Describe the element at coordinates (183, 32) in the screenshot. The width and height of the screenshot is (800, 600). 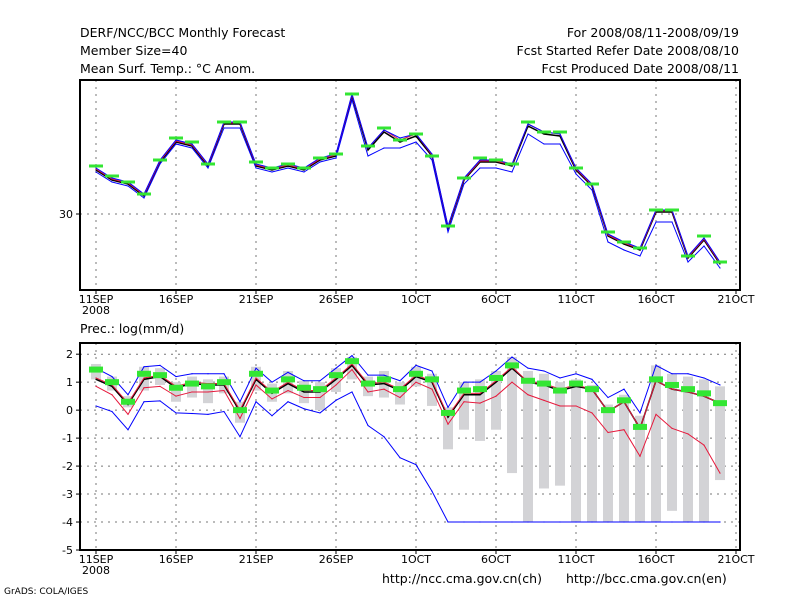
I see `header-title: DERF/NCC/BCC Monthly Forecast` at that location.